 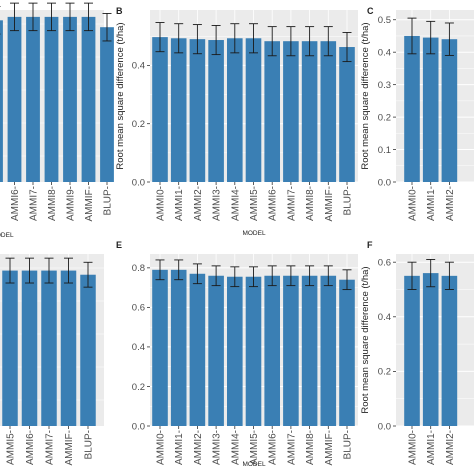 I want to click on panel-letter: C, so click(x=370, y=11).